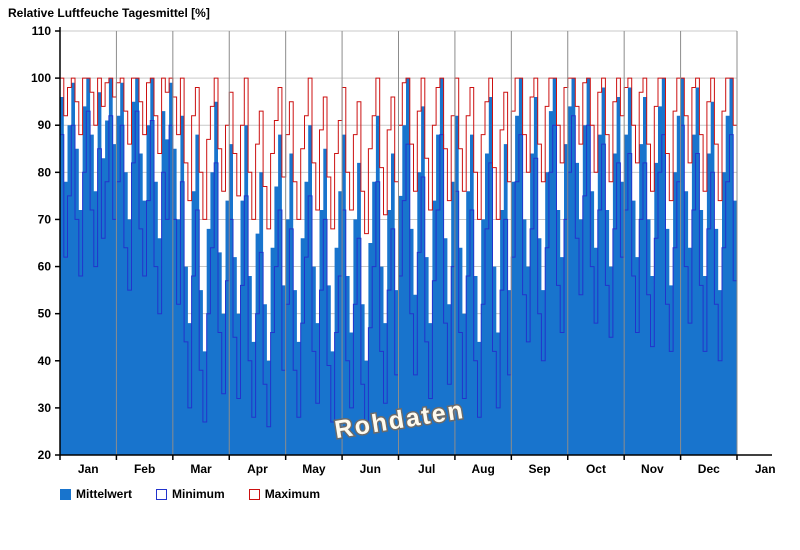  What do you see at coordinates (370, 469) in the screenshot?
I see `svg-text: Jun` at bounding box center [370, 469].